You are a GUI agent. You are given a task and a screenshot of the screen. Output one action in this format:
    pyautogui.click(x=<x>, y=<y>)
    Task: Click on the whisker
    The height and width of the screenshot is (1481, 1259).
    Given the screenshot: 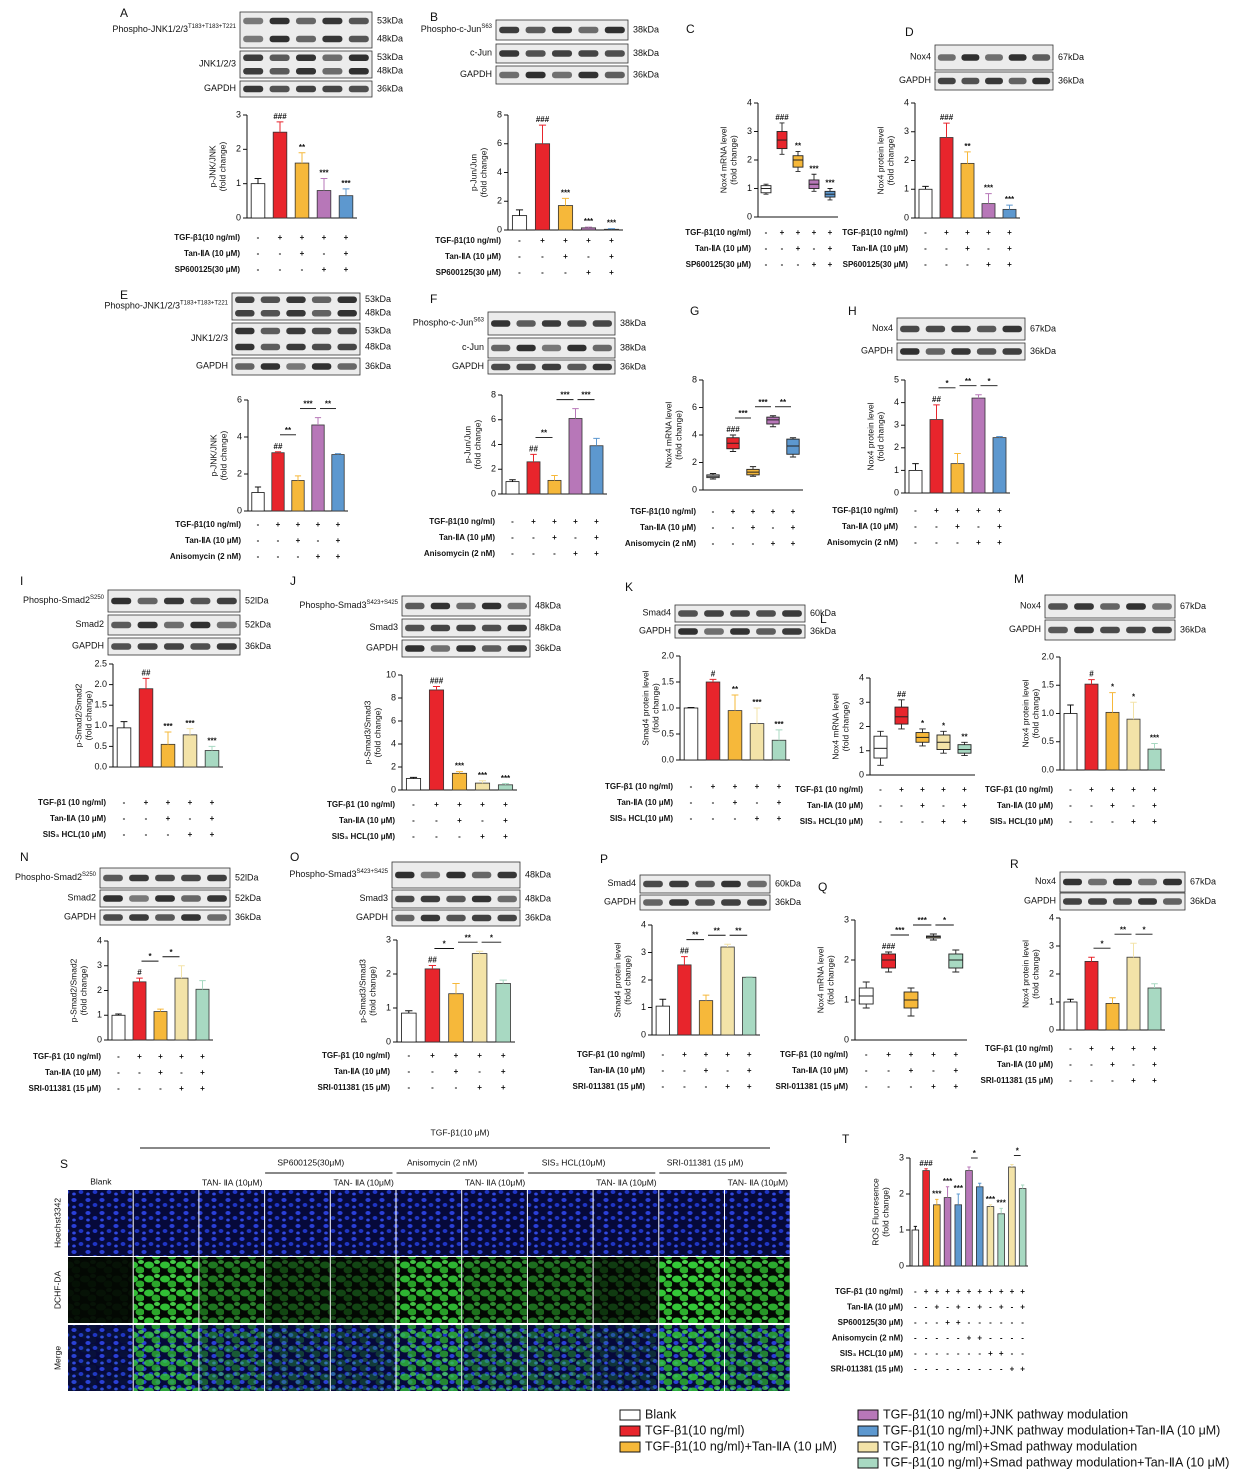 What is the action you would take?
    pyautogui.click(x=922, y=737)
    